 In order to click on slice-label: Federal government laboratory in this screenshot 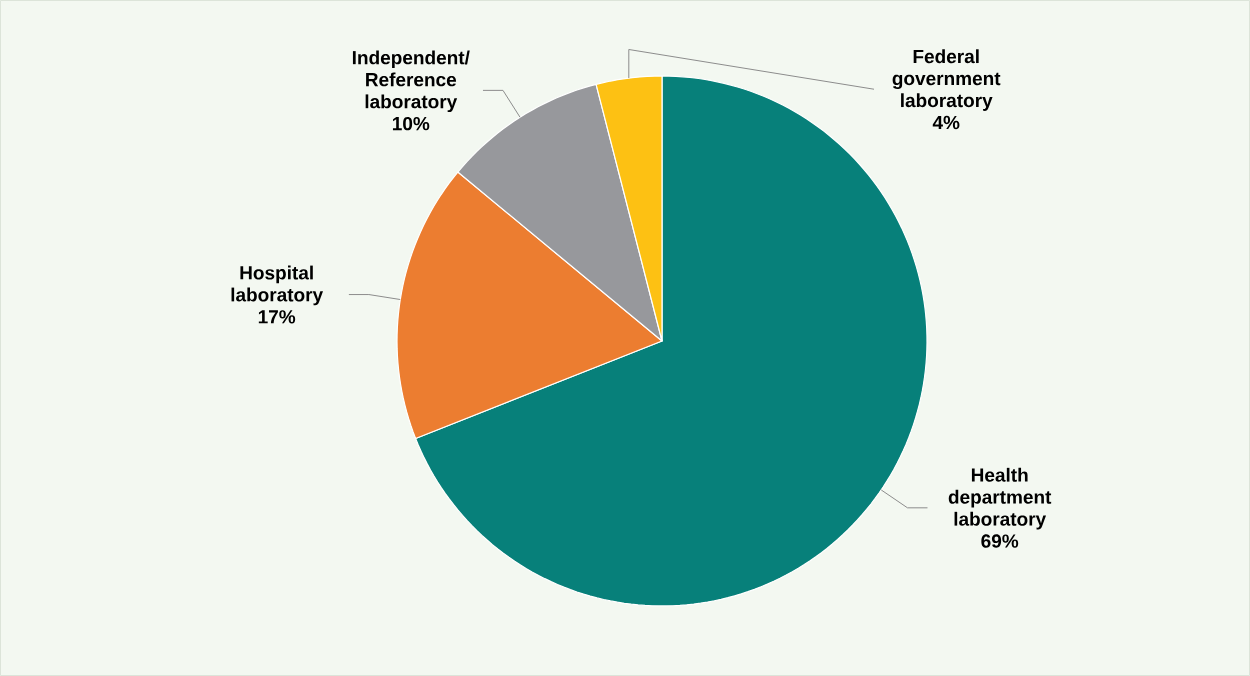, I will do `click(946, 80)`.